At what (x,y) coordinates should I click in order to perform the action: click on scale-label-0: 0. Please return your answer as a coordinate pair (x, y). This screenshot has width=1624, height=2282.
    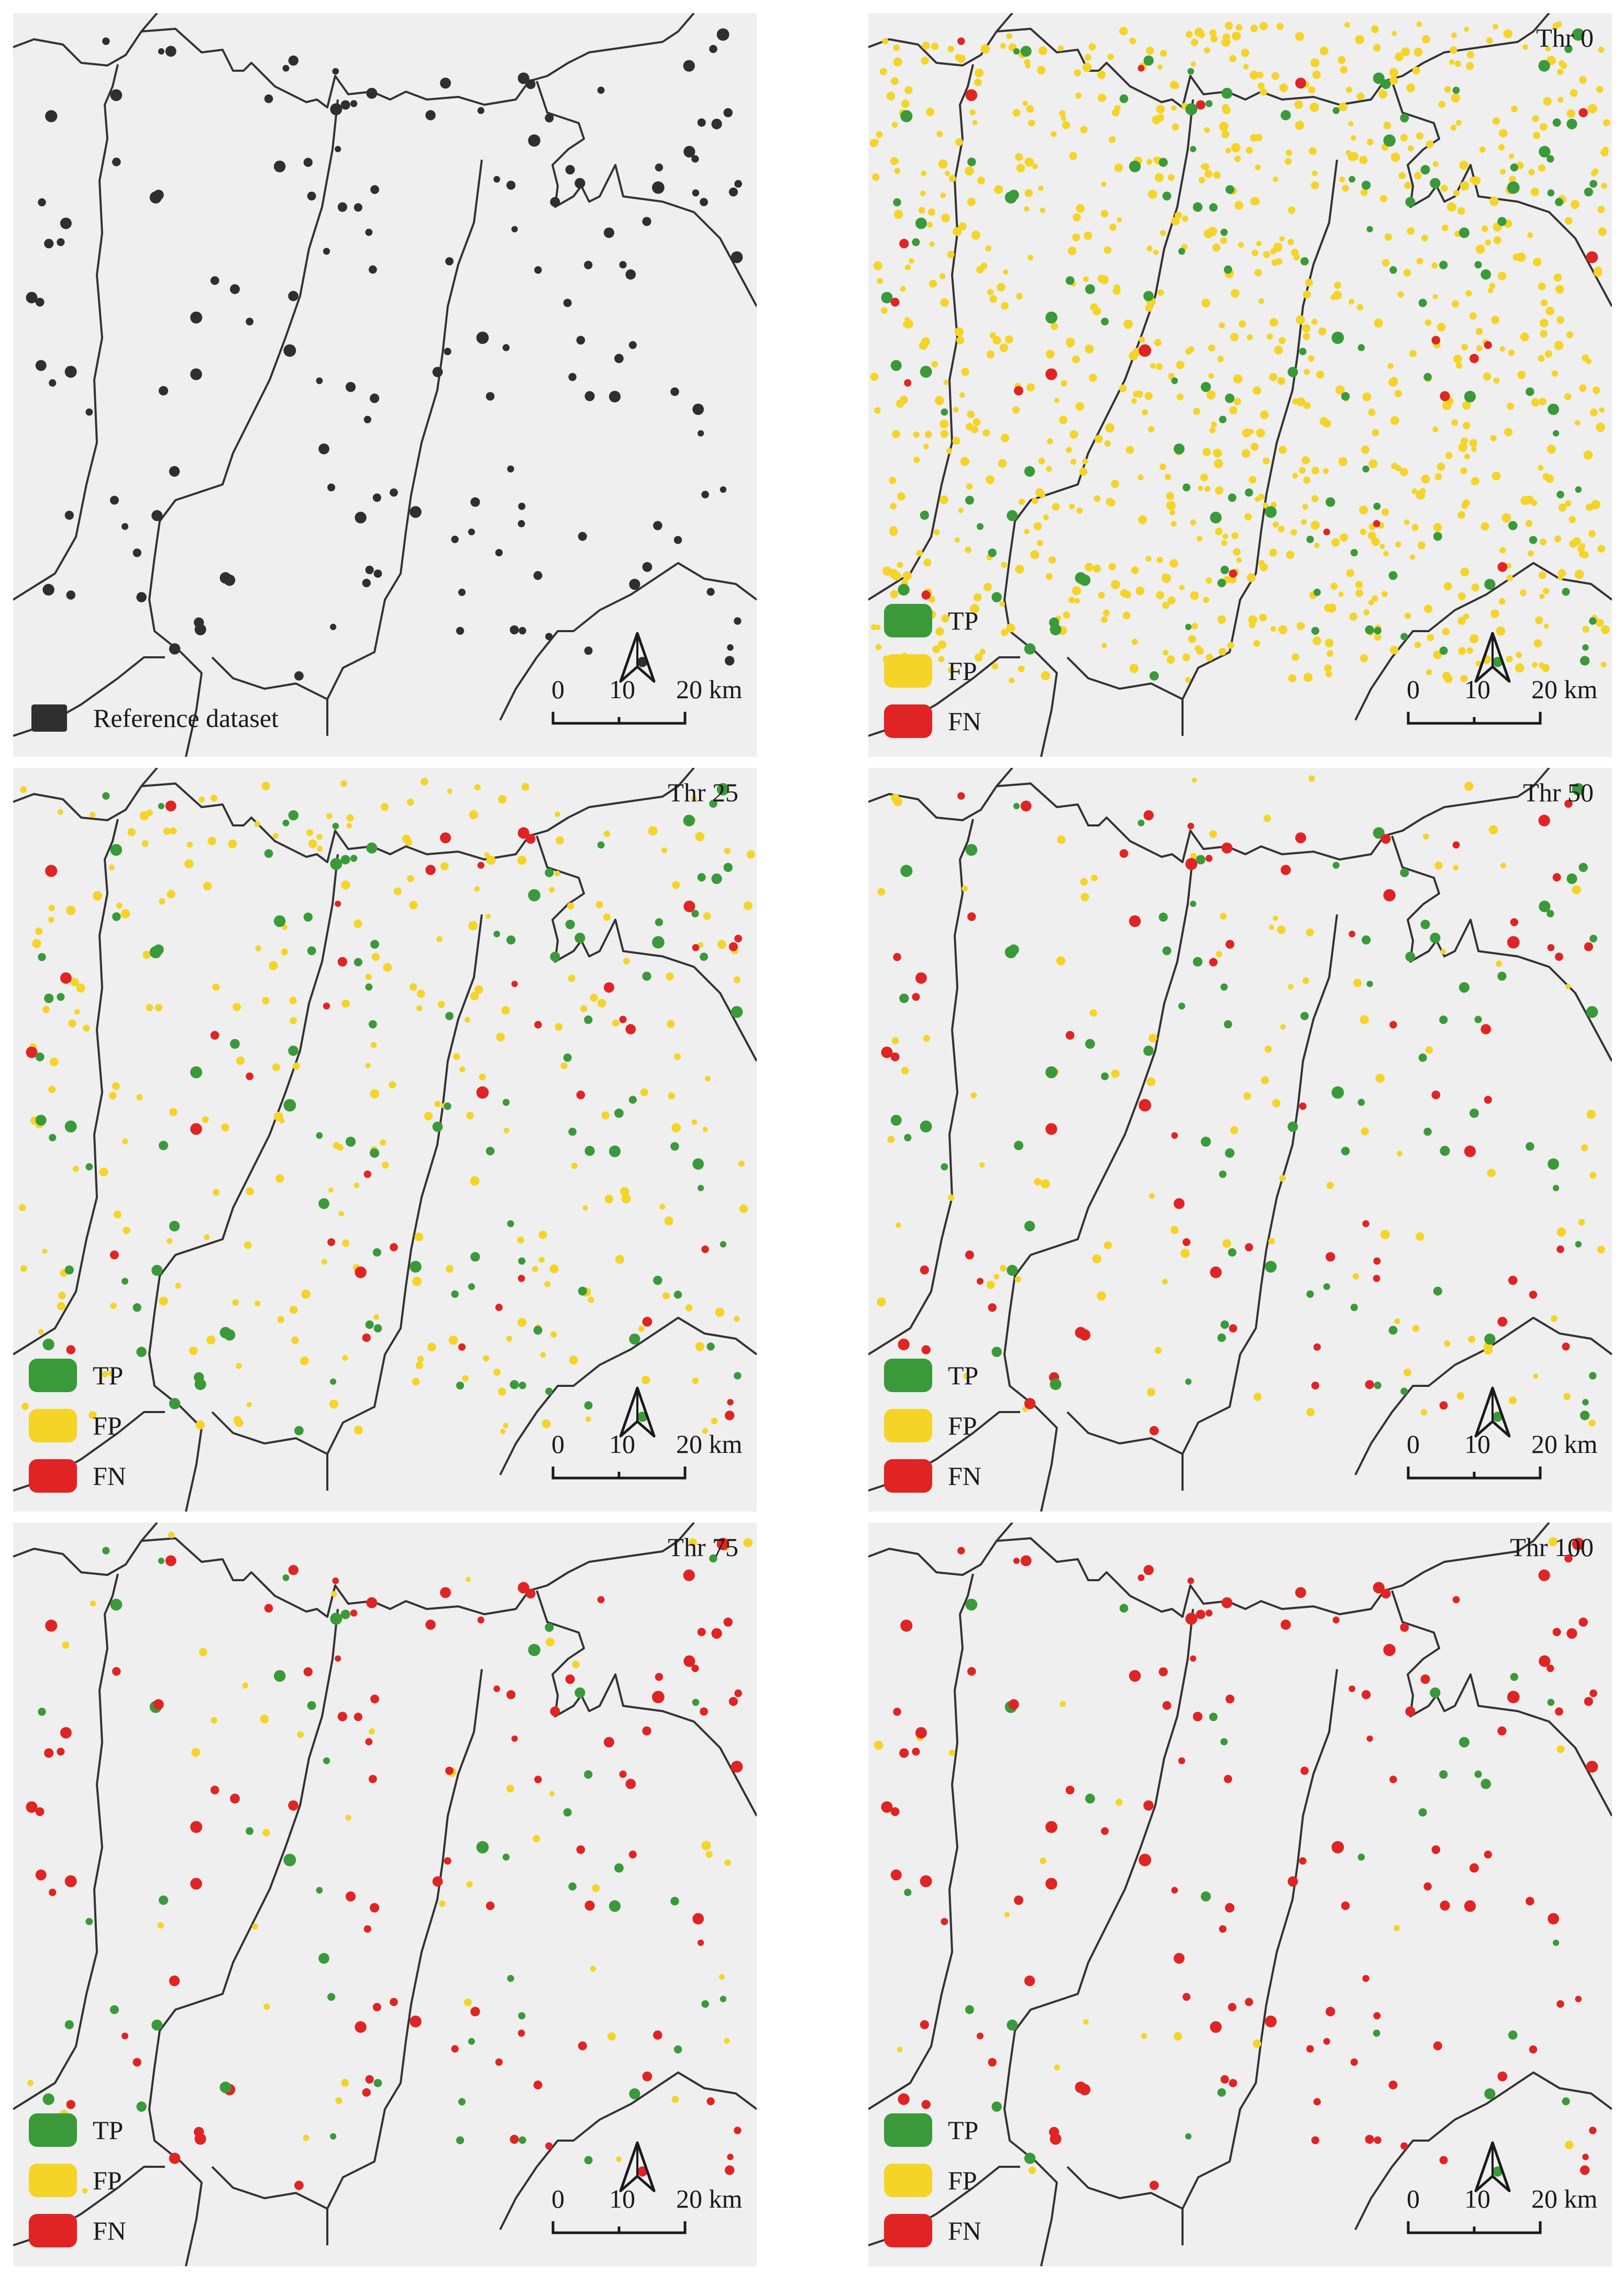
    Looking at the image, I should click on (1413, 1444).